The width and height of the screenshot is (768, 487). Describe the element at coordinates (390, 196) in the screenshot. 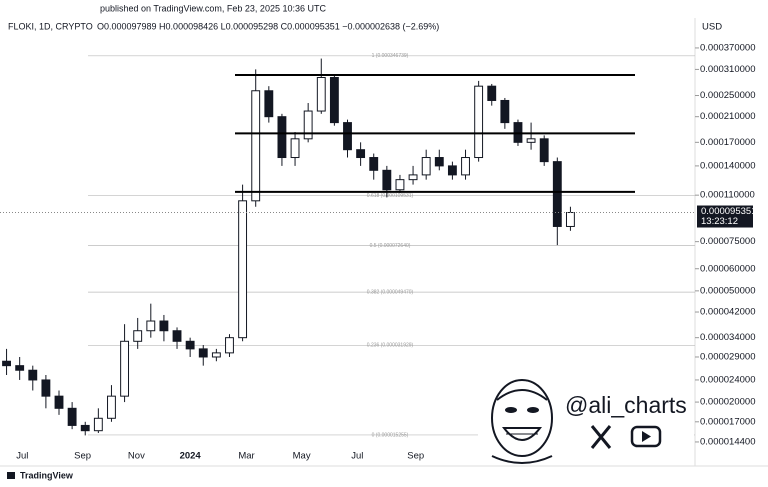

I see `fib-label: 0.618 (0.000109531)` at that location.